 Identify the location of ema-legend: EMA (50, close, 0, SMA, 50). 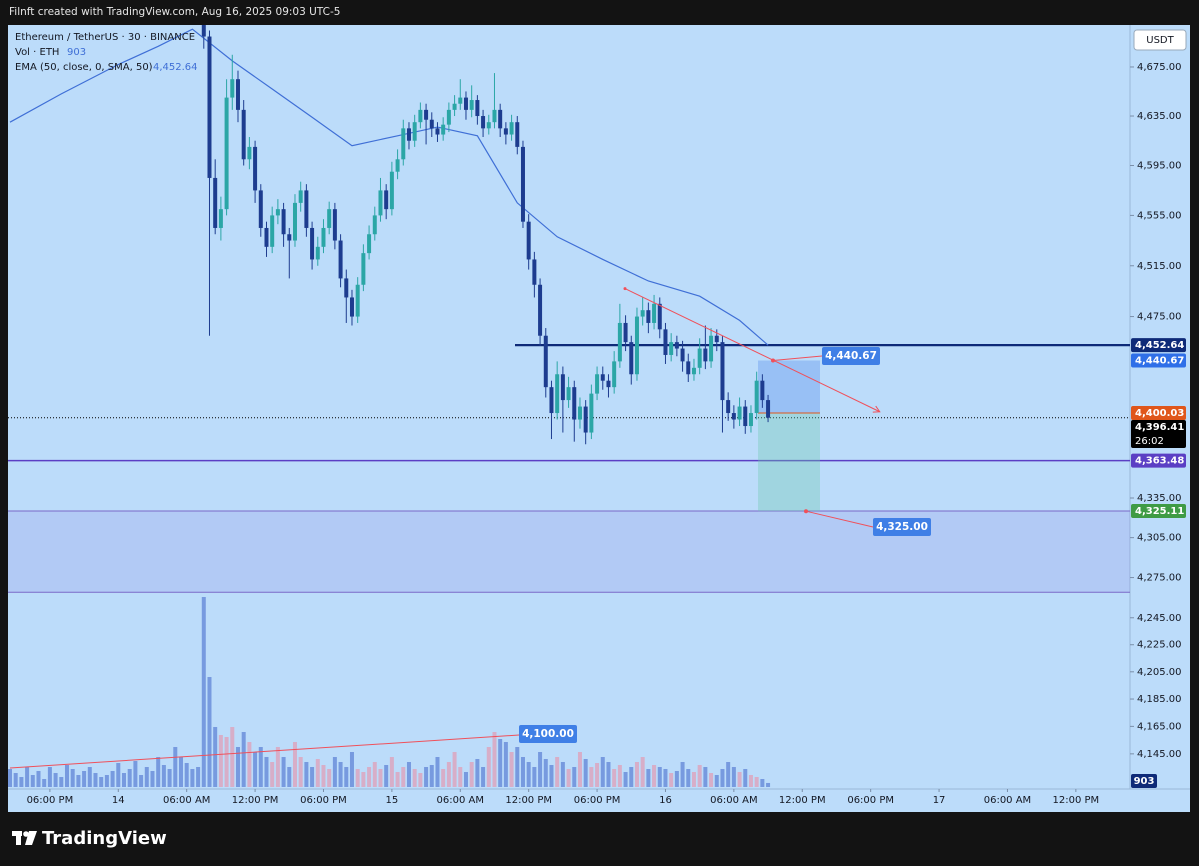
(84, 67).